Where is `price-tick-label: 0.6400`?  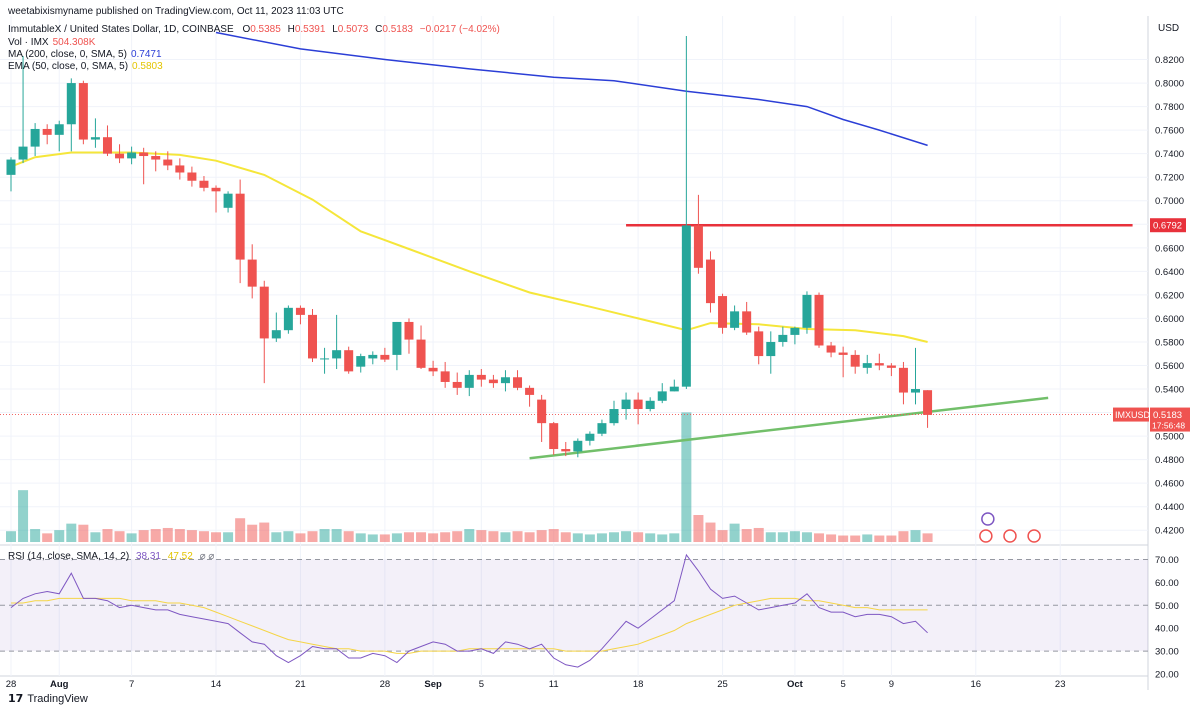 price-tick-label: 0.6400 is located at coordinates (1169, 272).